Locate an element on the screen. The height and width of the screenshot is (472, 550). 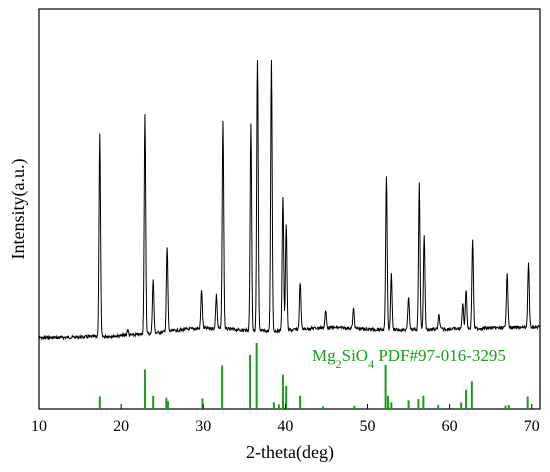
x-tick-label-0: 10 is located at coordinates (39, 426).